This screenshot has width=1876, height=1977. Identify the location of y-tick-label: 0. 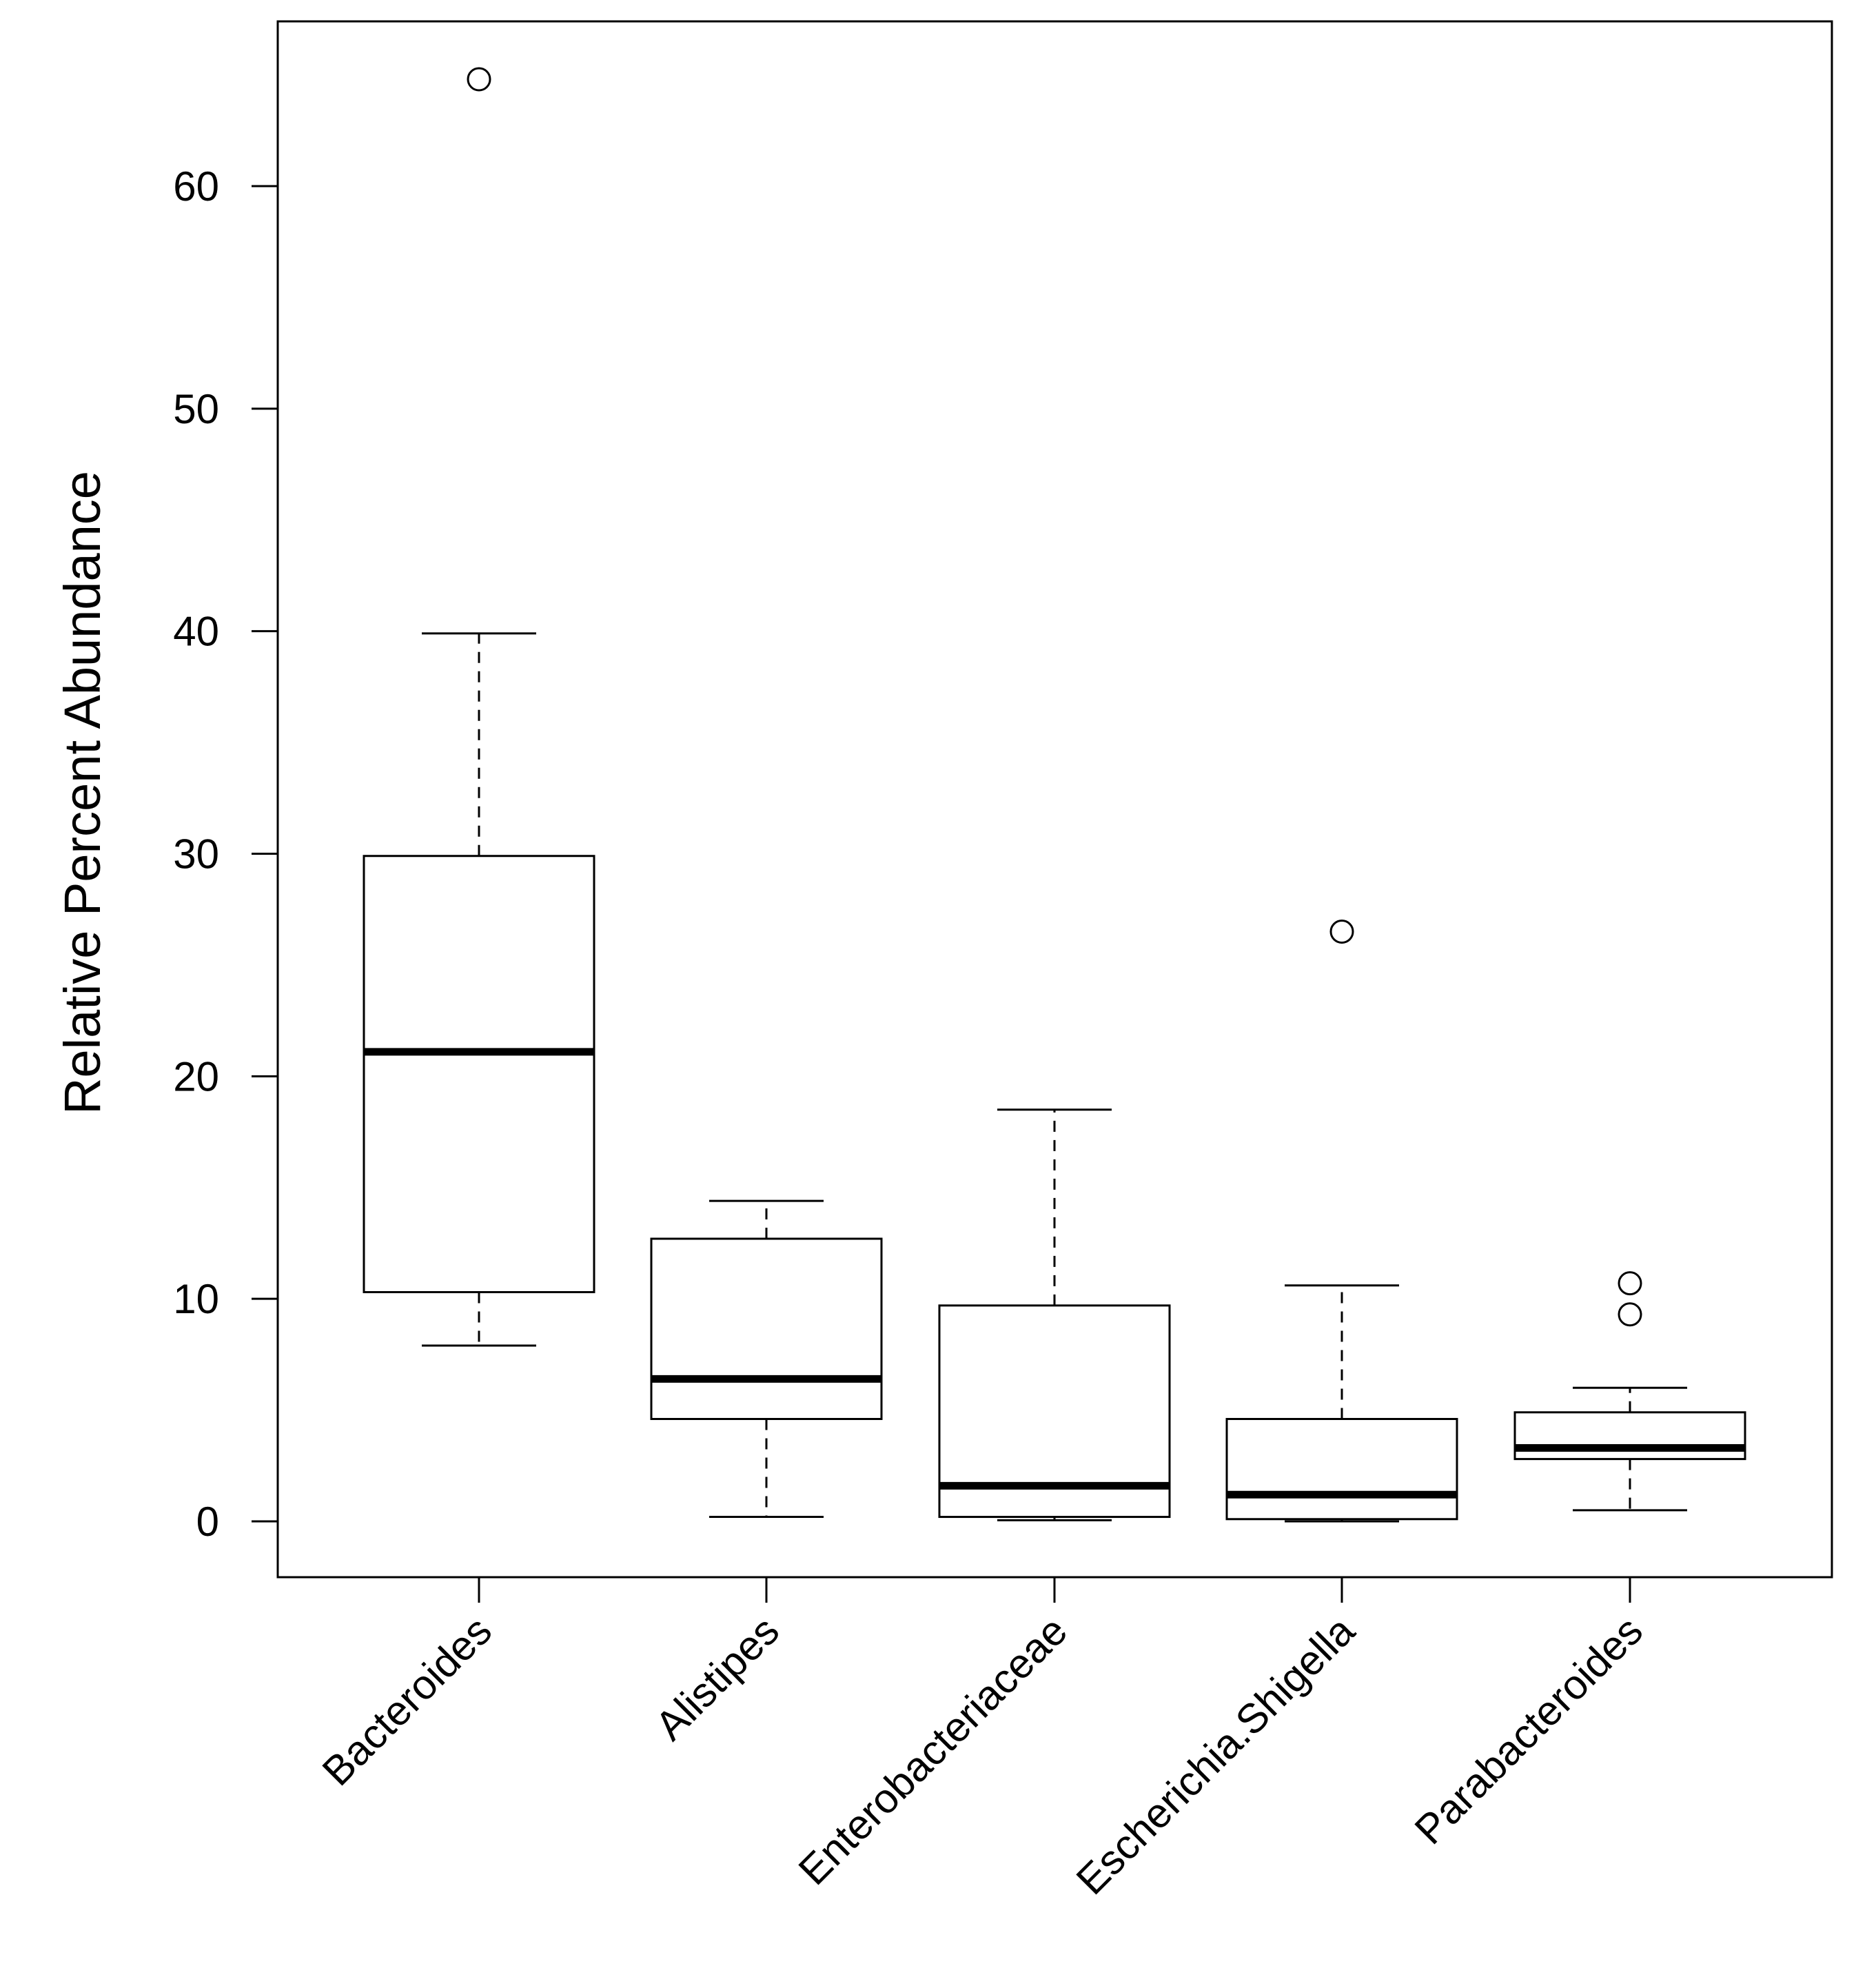
(208, 1522).